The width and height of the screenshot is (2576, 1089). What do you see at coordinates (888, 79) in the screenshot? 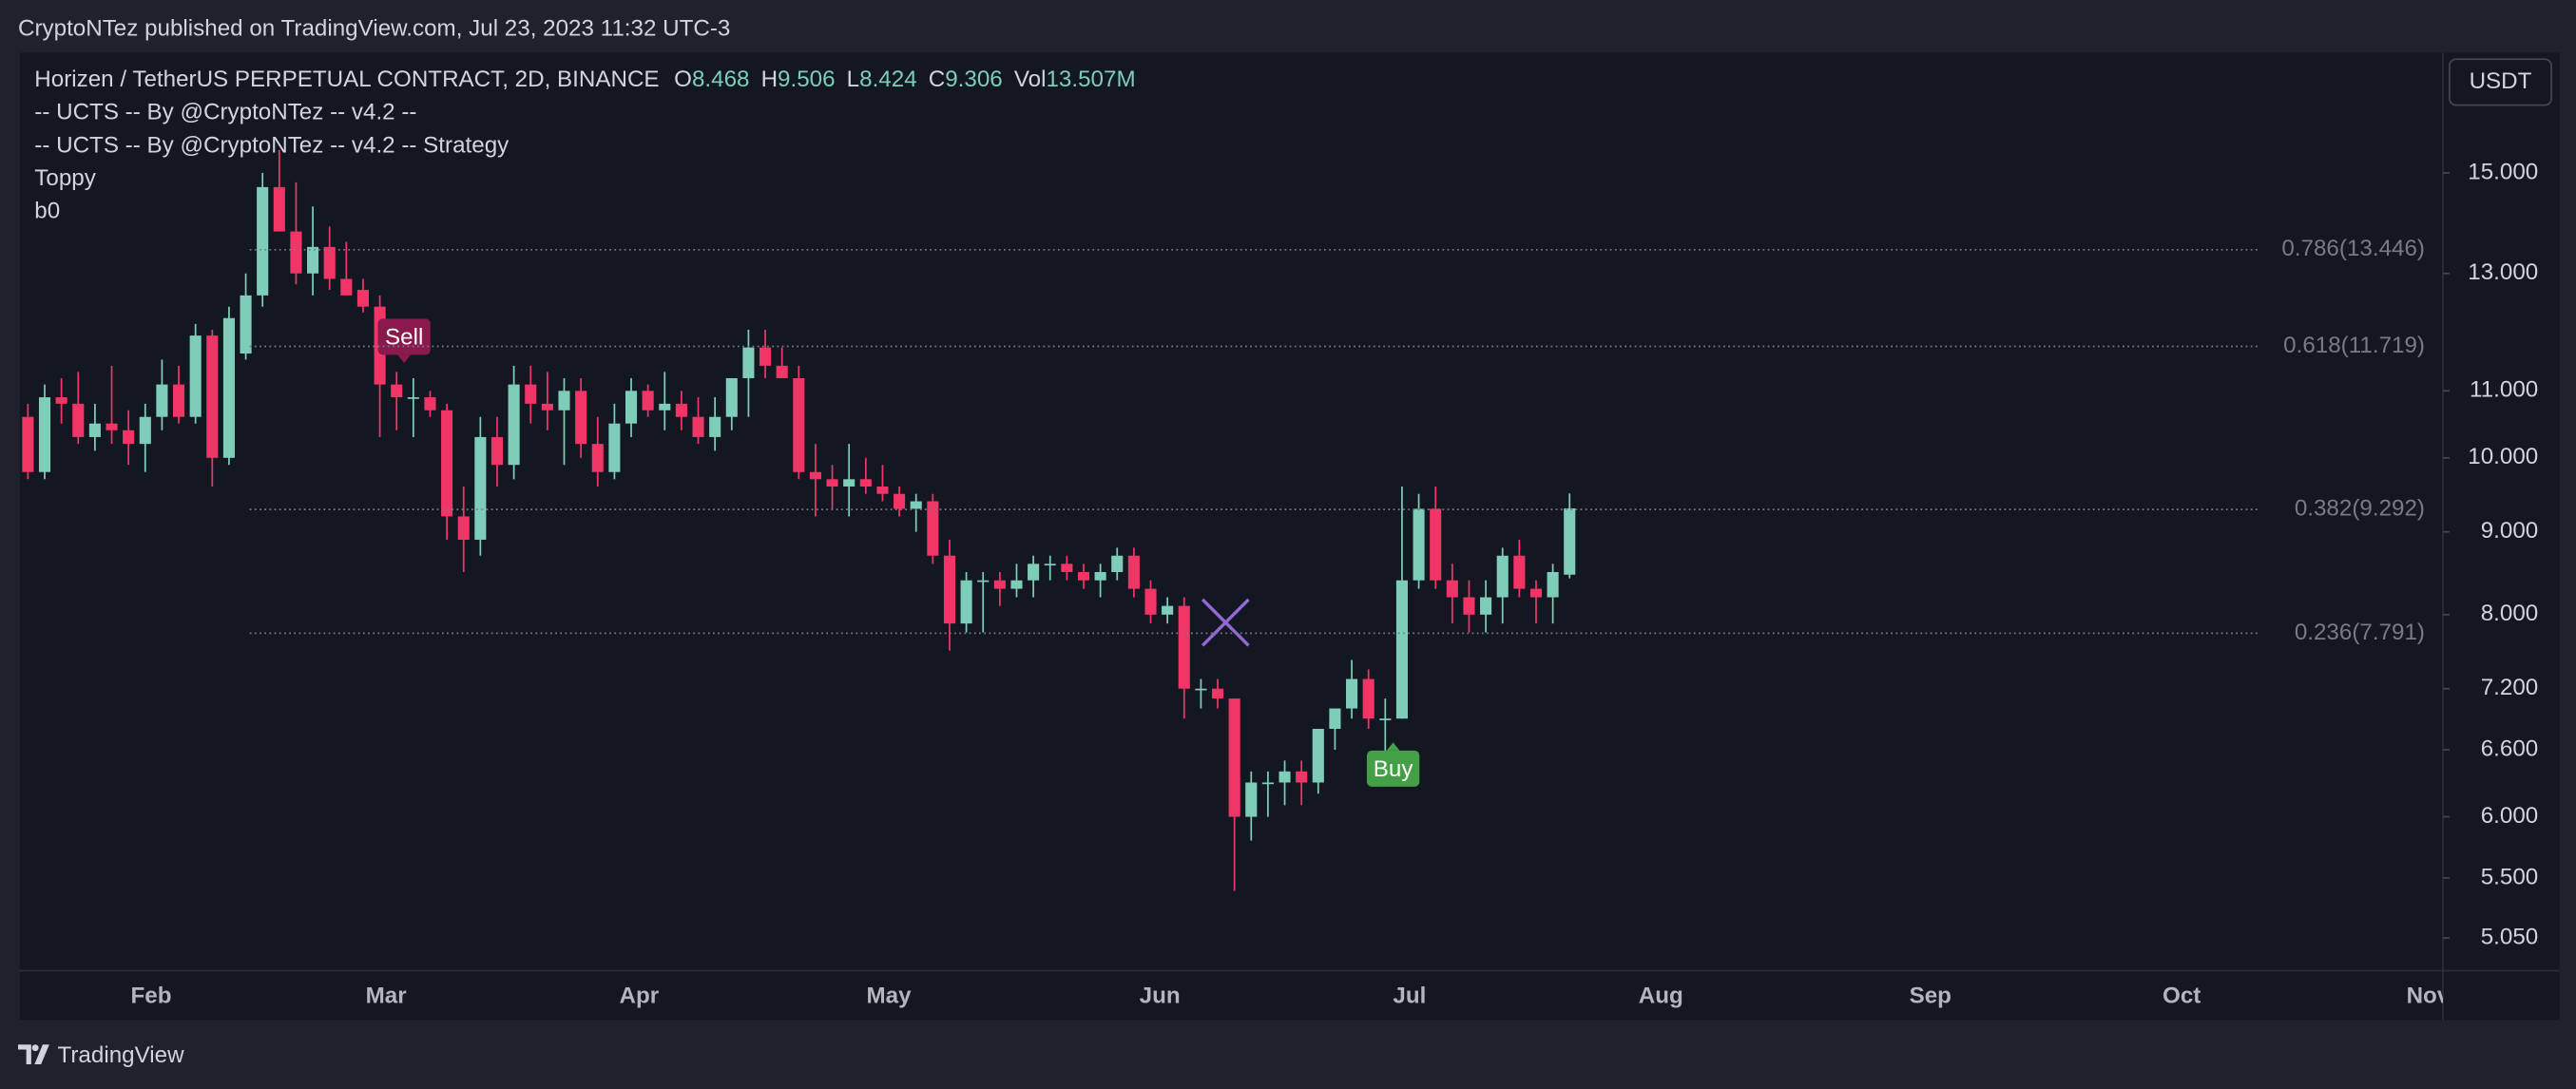
I see `legend-field-value: 8.424` at bounding box center [888, 79].